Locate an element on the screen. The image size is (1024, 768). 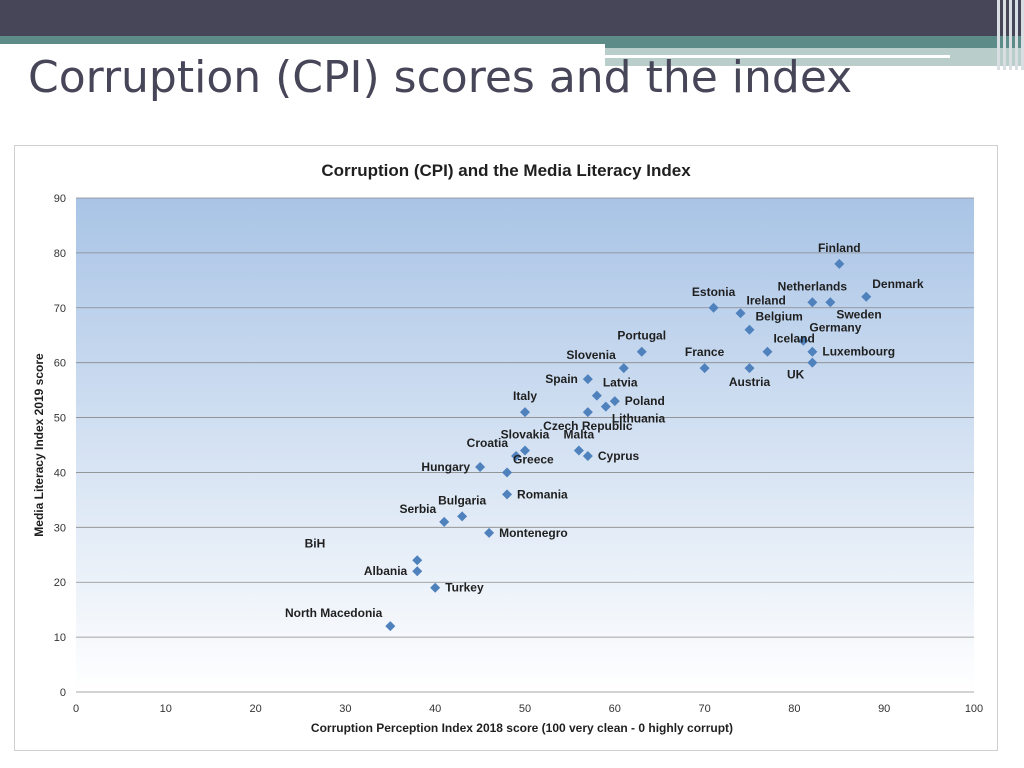
y-tick-label: 20 is located at coordinates (60, 583).